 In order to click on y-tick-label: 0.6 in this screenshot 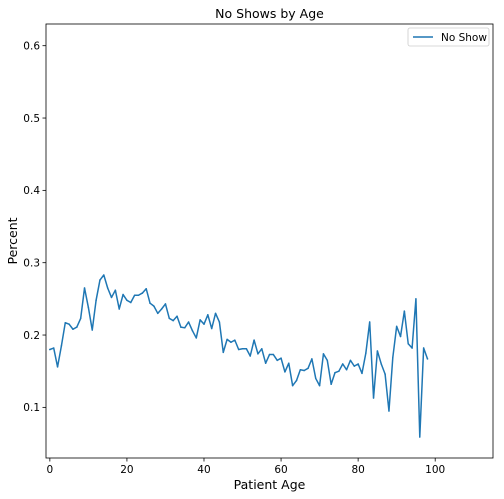, I will do `click(31, 47)`.